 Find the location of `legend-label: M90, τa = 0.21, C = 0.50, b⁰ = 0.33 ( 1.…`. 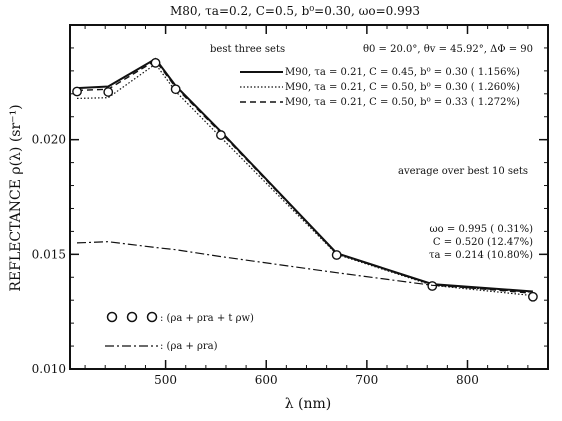

legend-label: M90, τa = 0.21, C = 0.50, b⁰ = 0.33 ( 1.… is located at coordinates (402, 102).